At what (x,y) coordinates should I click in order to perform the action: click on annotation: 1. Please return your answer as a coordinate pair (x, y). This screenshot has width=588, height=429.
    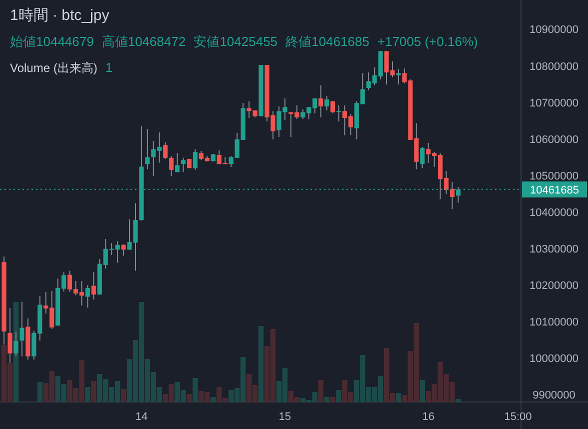
    Looking at the image, I should click on (109, 67).